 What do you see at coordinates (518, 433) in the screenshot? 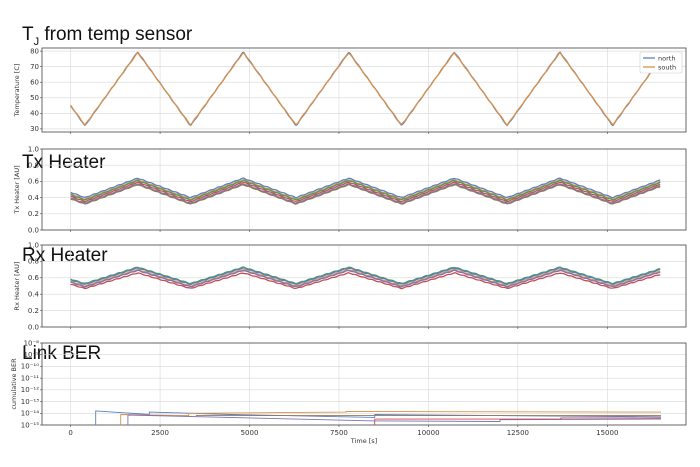
I see `xtick-label-5: 12500` at bounding box center [518, 433].